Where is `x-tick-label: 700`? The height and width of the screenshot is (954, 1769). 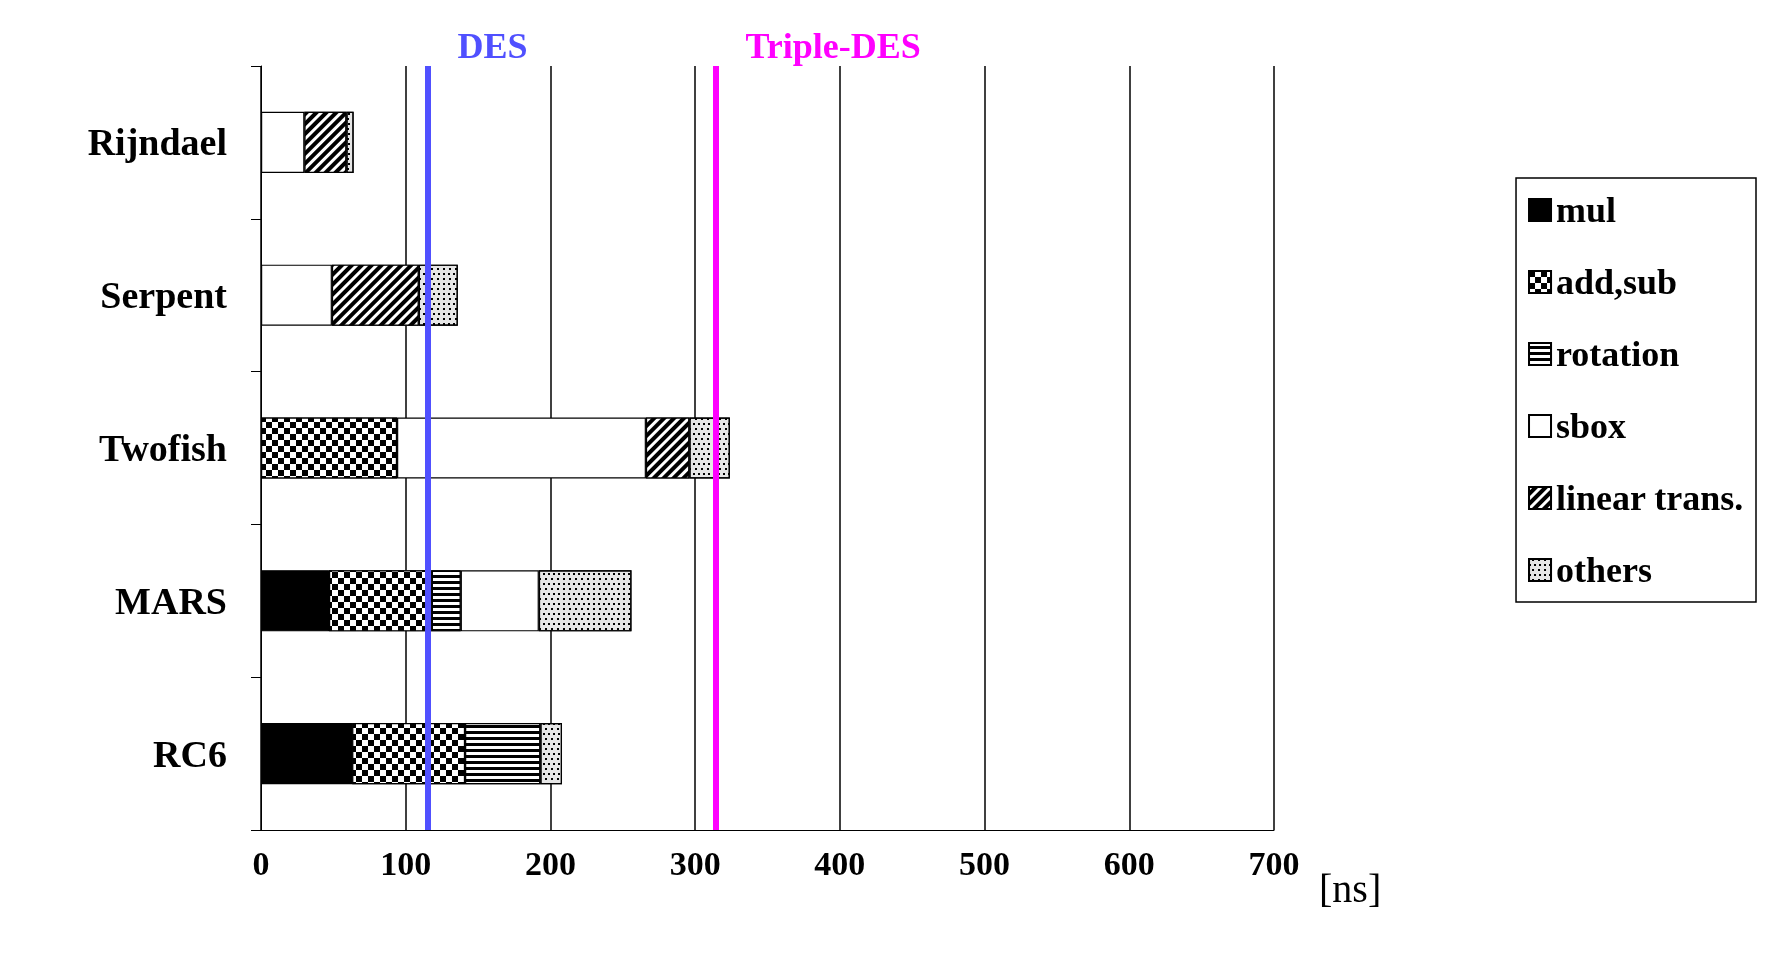 x-tick-label: 700 is located at coordinates (1274, 863).